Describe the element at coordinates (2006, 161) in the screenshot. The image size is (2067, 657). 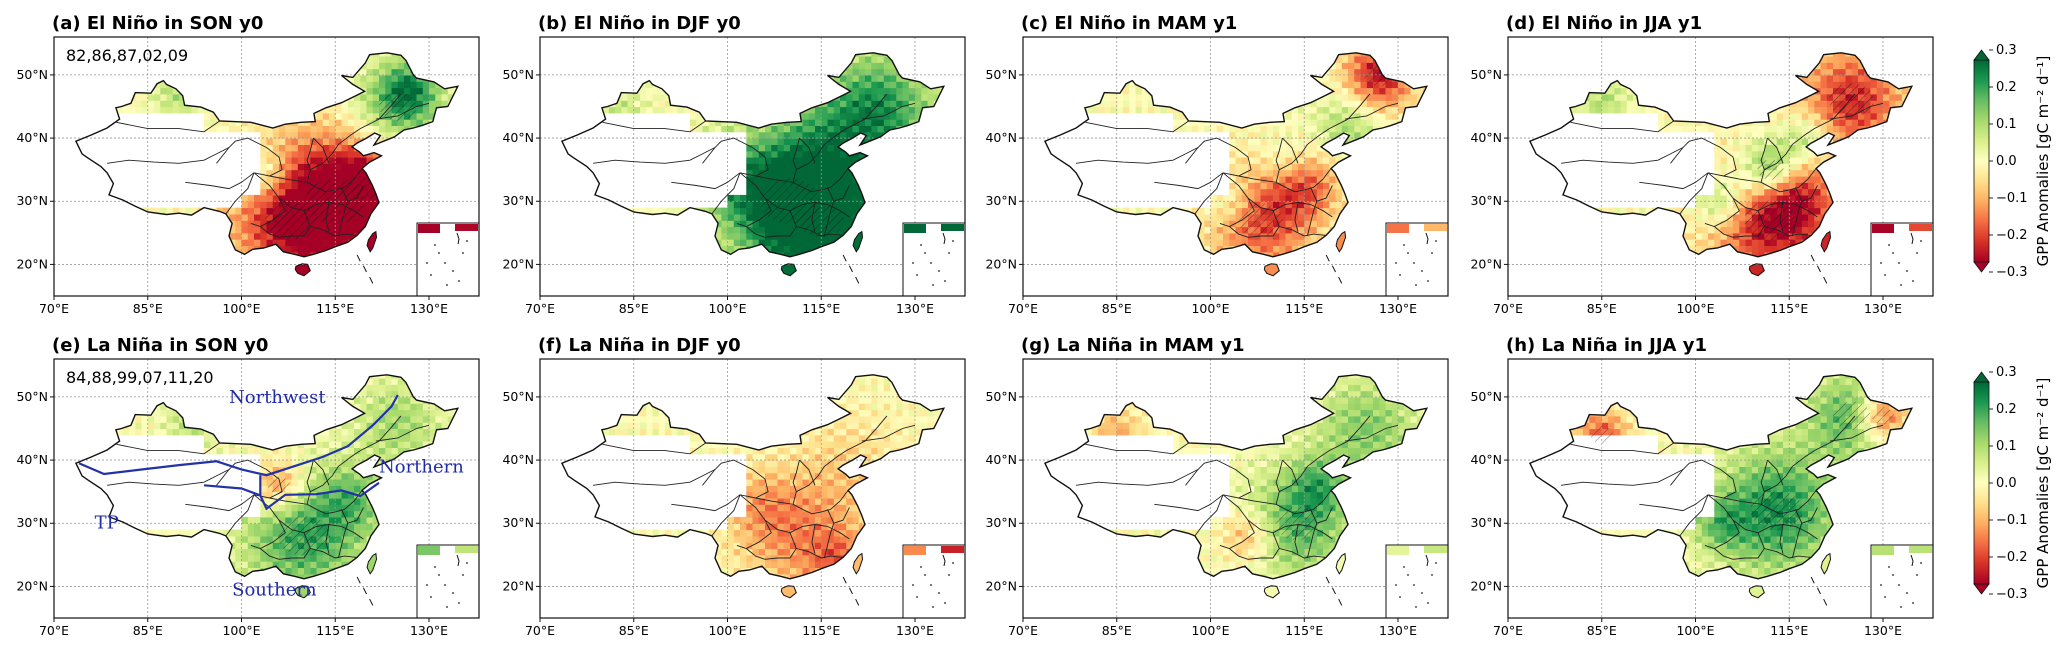
I see `colorbar-tick-label: 0.0` at that location.